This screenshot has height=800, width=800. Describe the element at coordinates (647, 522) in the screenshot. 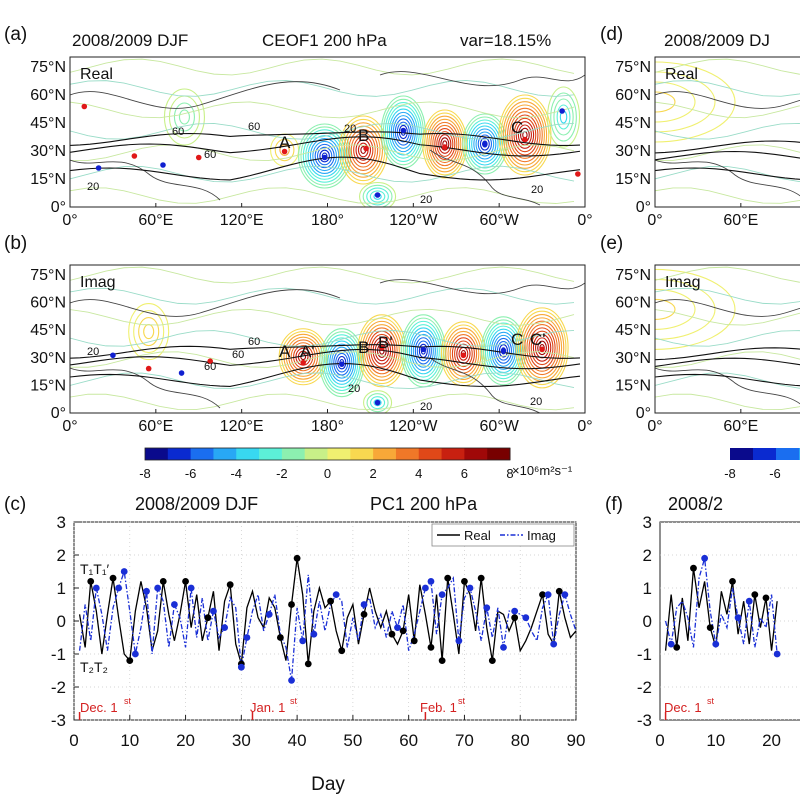

I see `y-tick-label-f: 3` at that location.